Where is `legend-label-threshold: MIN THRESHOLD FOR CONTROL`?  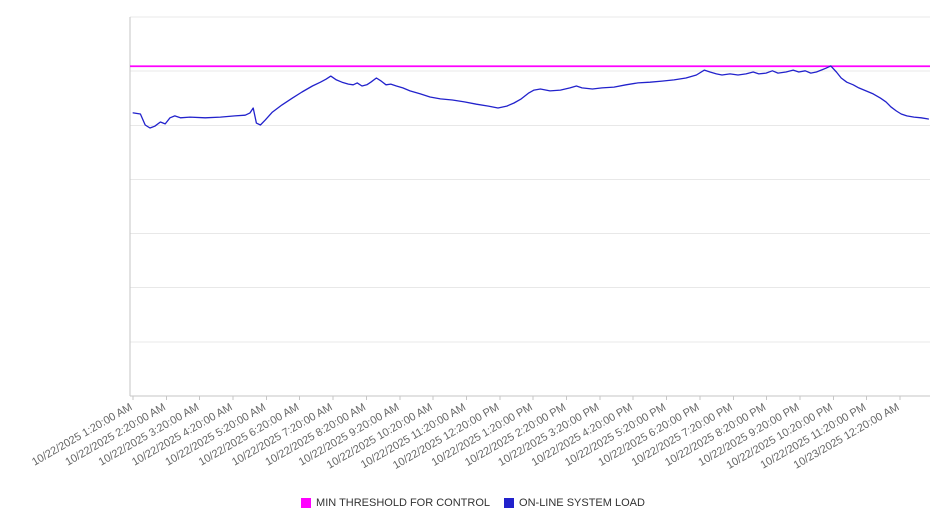 legend-label-threshold: MIN THRESHOLD FOR CONTROL is located at coordinates (403, 503).